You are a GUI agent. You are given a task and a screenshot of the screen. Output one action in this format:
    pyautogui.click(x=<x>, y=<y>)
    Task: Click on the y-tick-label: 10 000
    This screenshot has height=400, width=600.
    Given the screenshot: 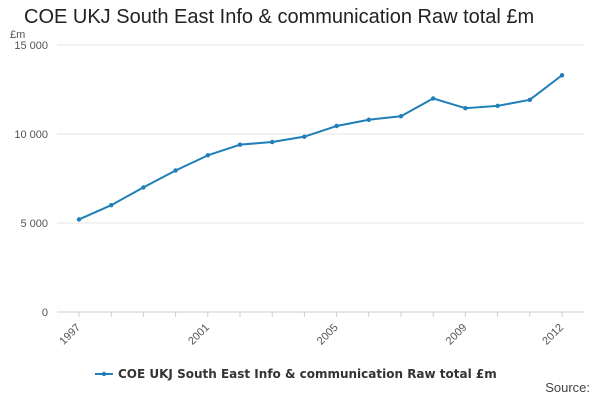 What is the action you would take?
    pyautogui.click(x=31, y=135)
    